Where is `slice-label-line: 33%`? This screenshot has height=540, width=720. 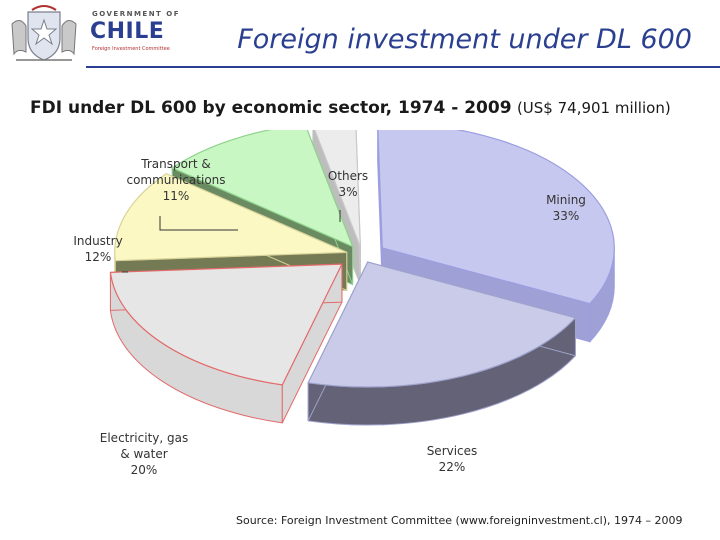 slice-label-line: 33% is located at coordinates (566, 216).